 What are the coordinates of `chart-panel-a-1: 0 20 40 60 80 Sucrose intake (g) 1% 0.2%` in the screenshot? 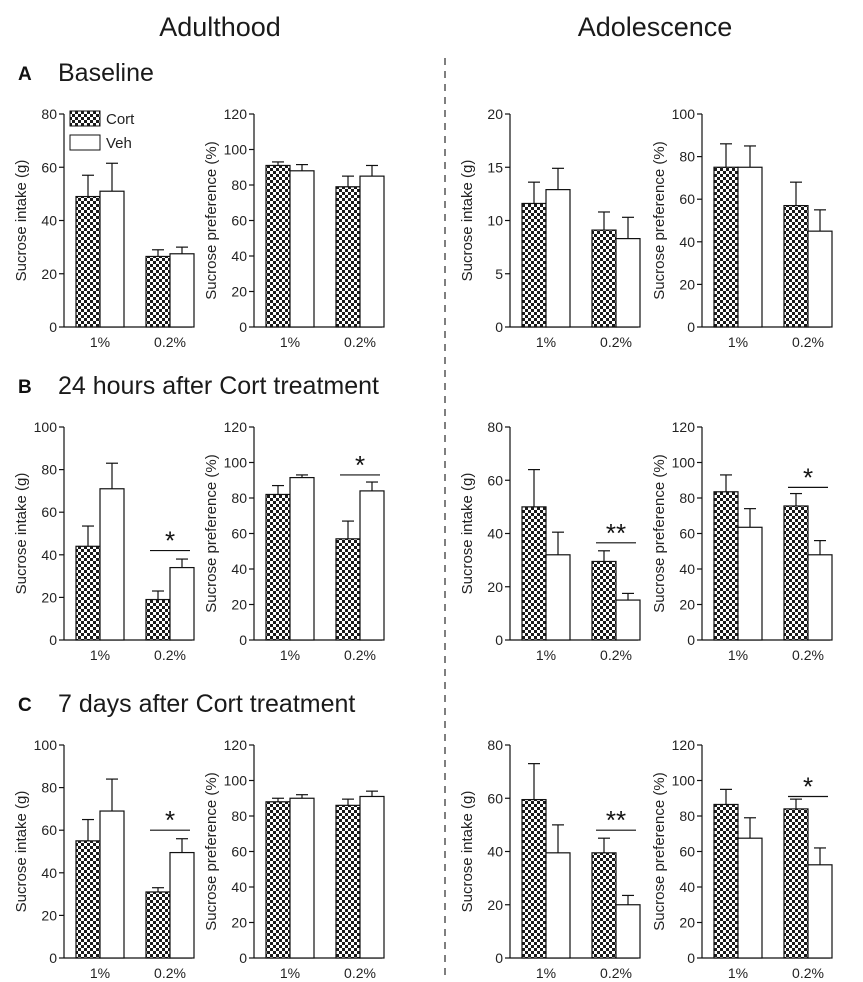 It's located at (104, 228).